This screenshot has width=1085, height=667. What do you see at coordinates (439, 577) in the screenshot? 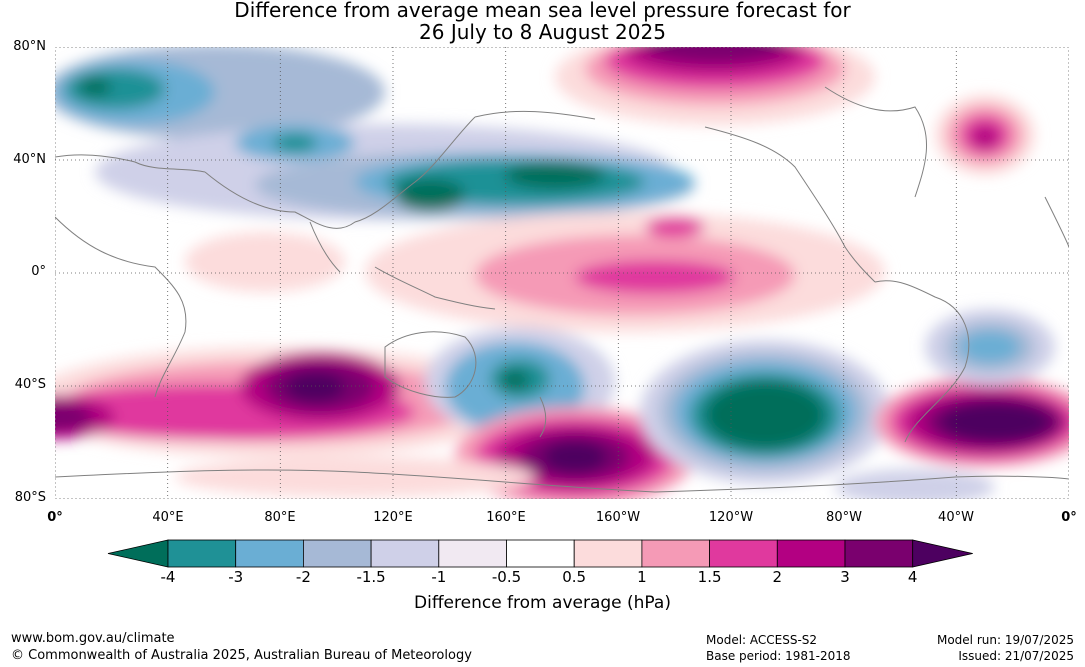
I see `colorbar-tick-label: -1` at bounding box center [439, 577].